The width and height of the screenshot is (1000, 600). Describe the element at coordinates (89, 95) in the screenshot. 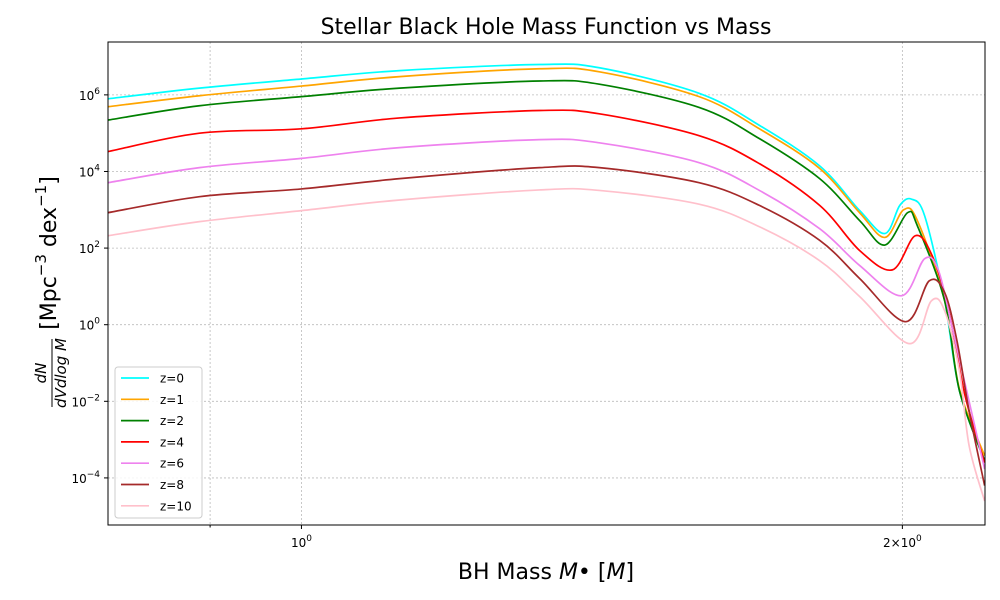

I see `tick-label: 10⁶` at that location.